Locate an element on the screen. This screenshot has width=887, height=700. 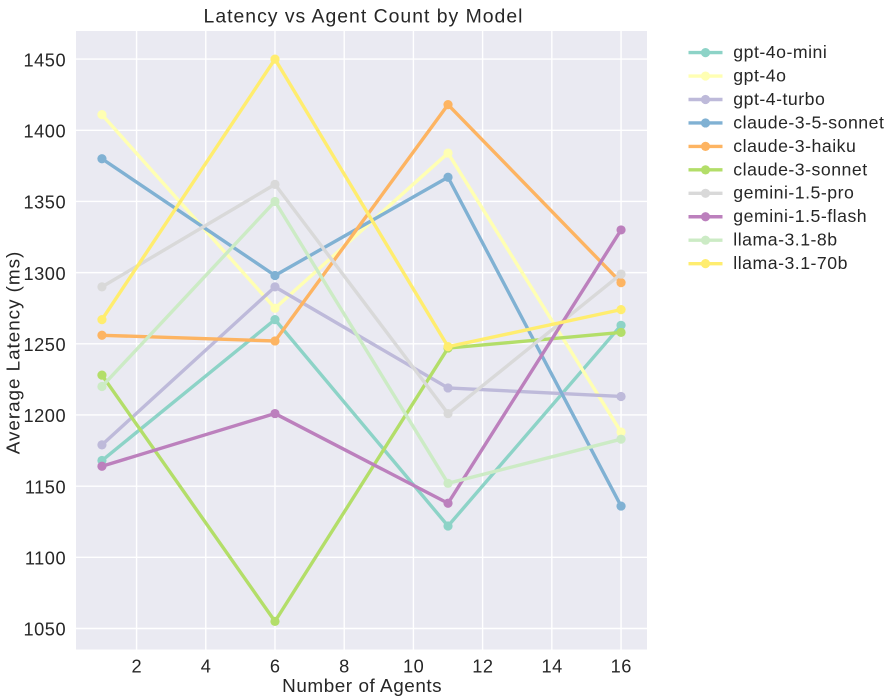
svg-text: 1250 is located at coordinates (44, 345).